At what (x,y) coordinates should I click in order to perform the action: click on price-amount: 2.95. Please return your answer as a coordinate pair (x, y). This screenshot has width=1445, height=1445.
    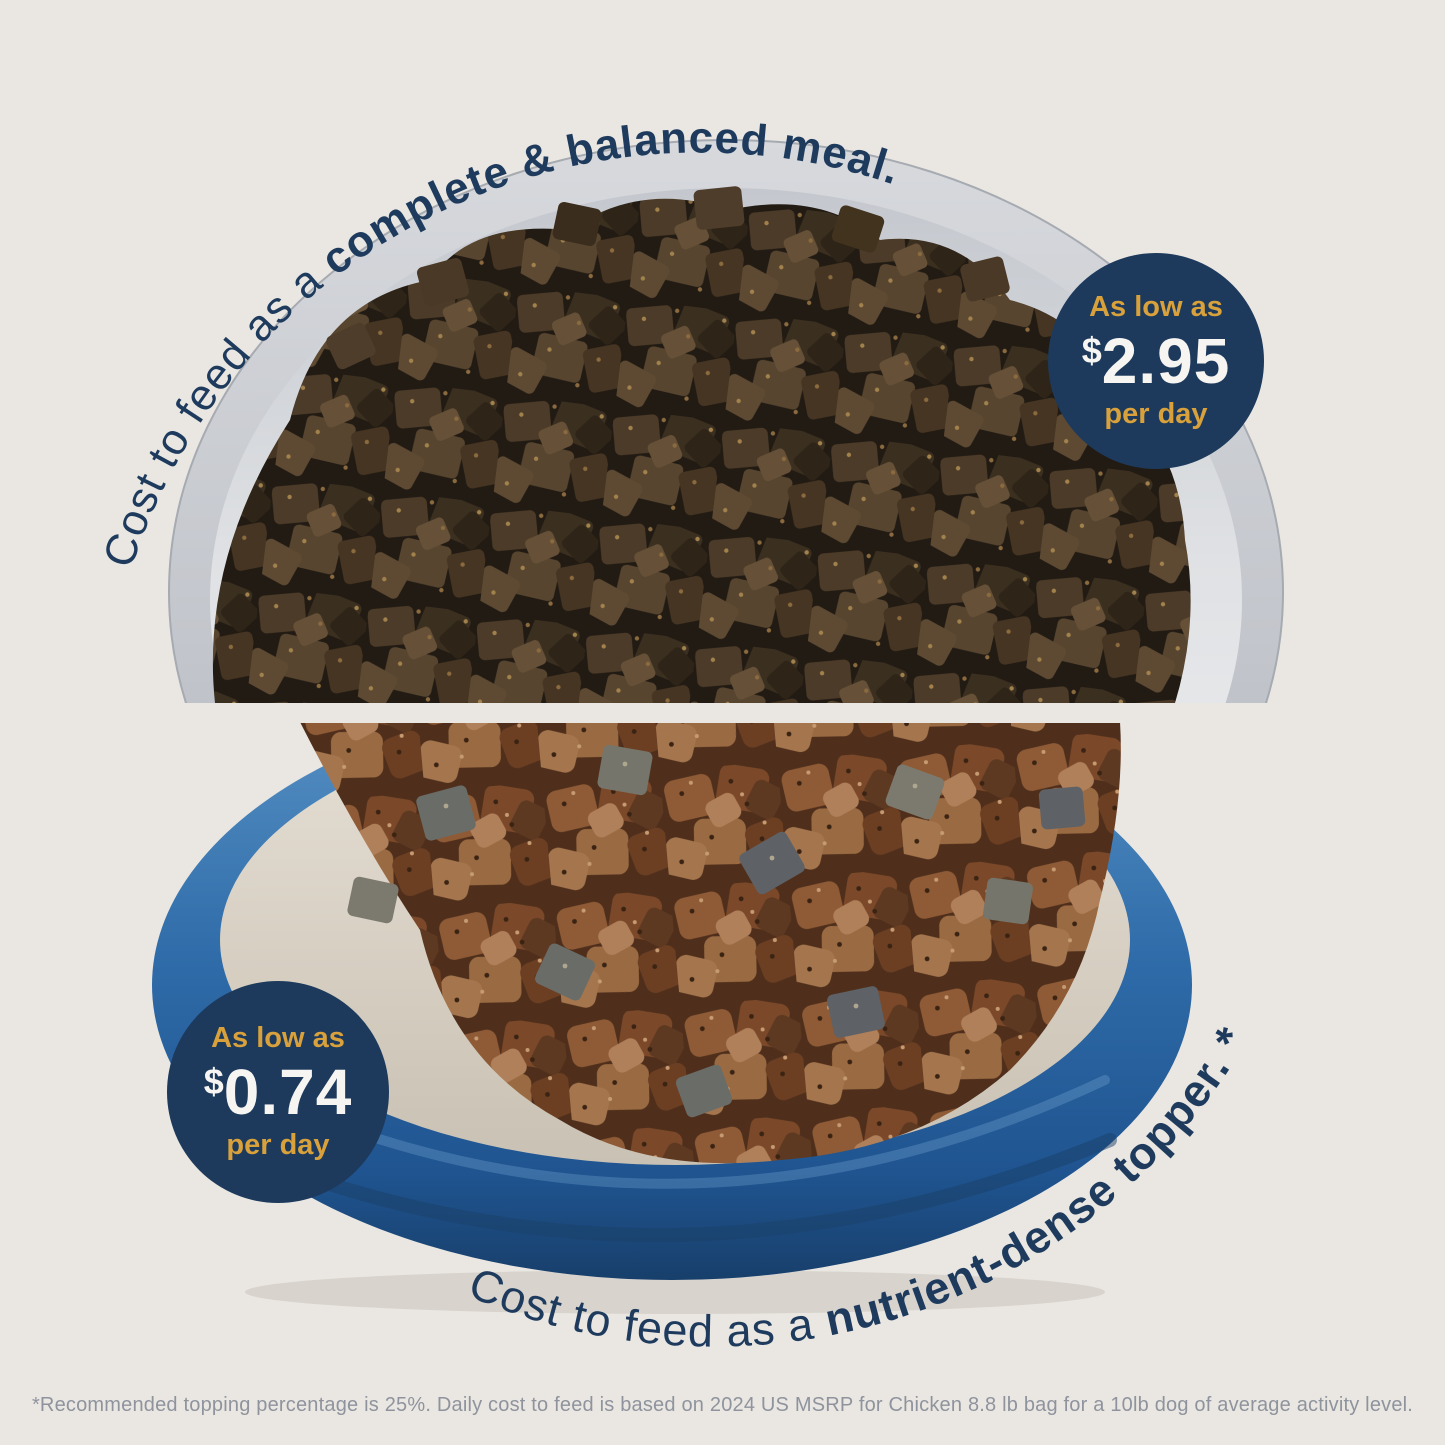
    Looking at the image, I should click on (1166, 361).